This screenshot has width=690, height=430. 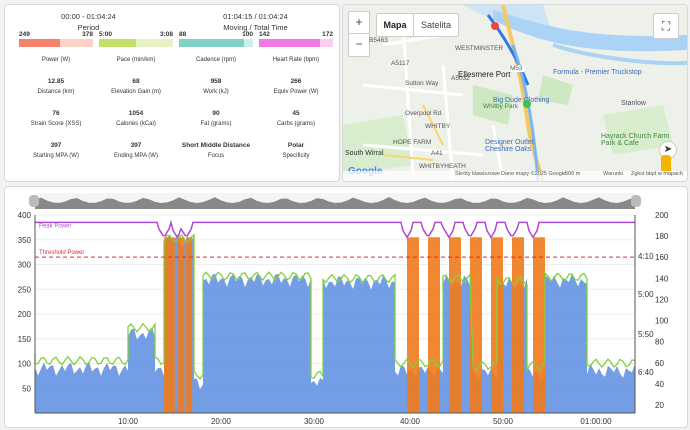 What do you see at coordinates (88, 22) in the screenshot?
I see `period-header: 00:00 - 01:04:24 Period` at bounding box center [88, 22].